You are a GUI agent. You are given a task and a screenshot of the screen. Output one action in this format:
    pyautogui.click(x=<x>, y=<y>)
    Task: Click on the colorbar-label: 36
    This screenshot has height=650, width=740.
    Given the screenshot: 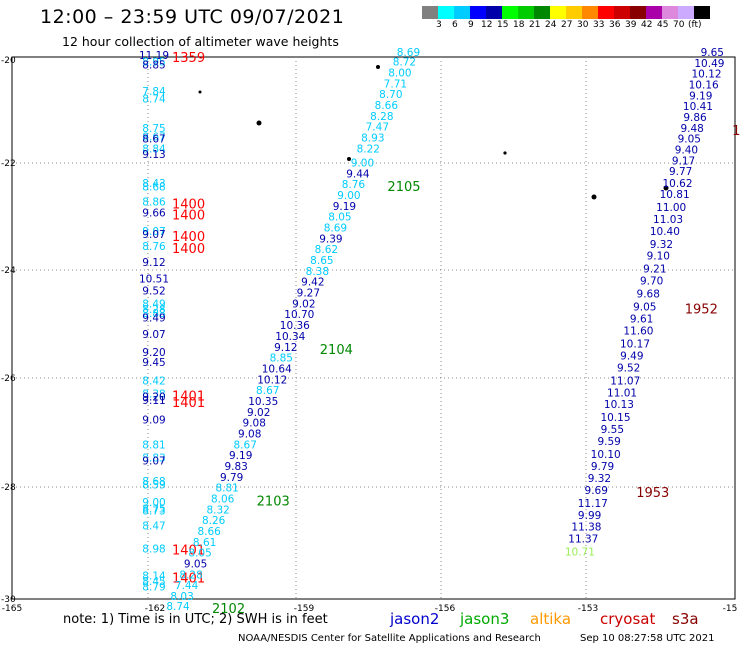 What is the action you would take?
    pyautogui.click(x=615, y=25)
    